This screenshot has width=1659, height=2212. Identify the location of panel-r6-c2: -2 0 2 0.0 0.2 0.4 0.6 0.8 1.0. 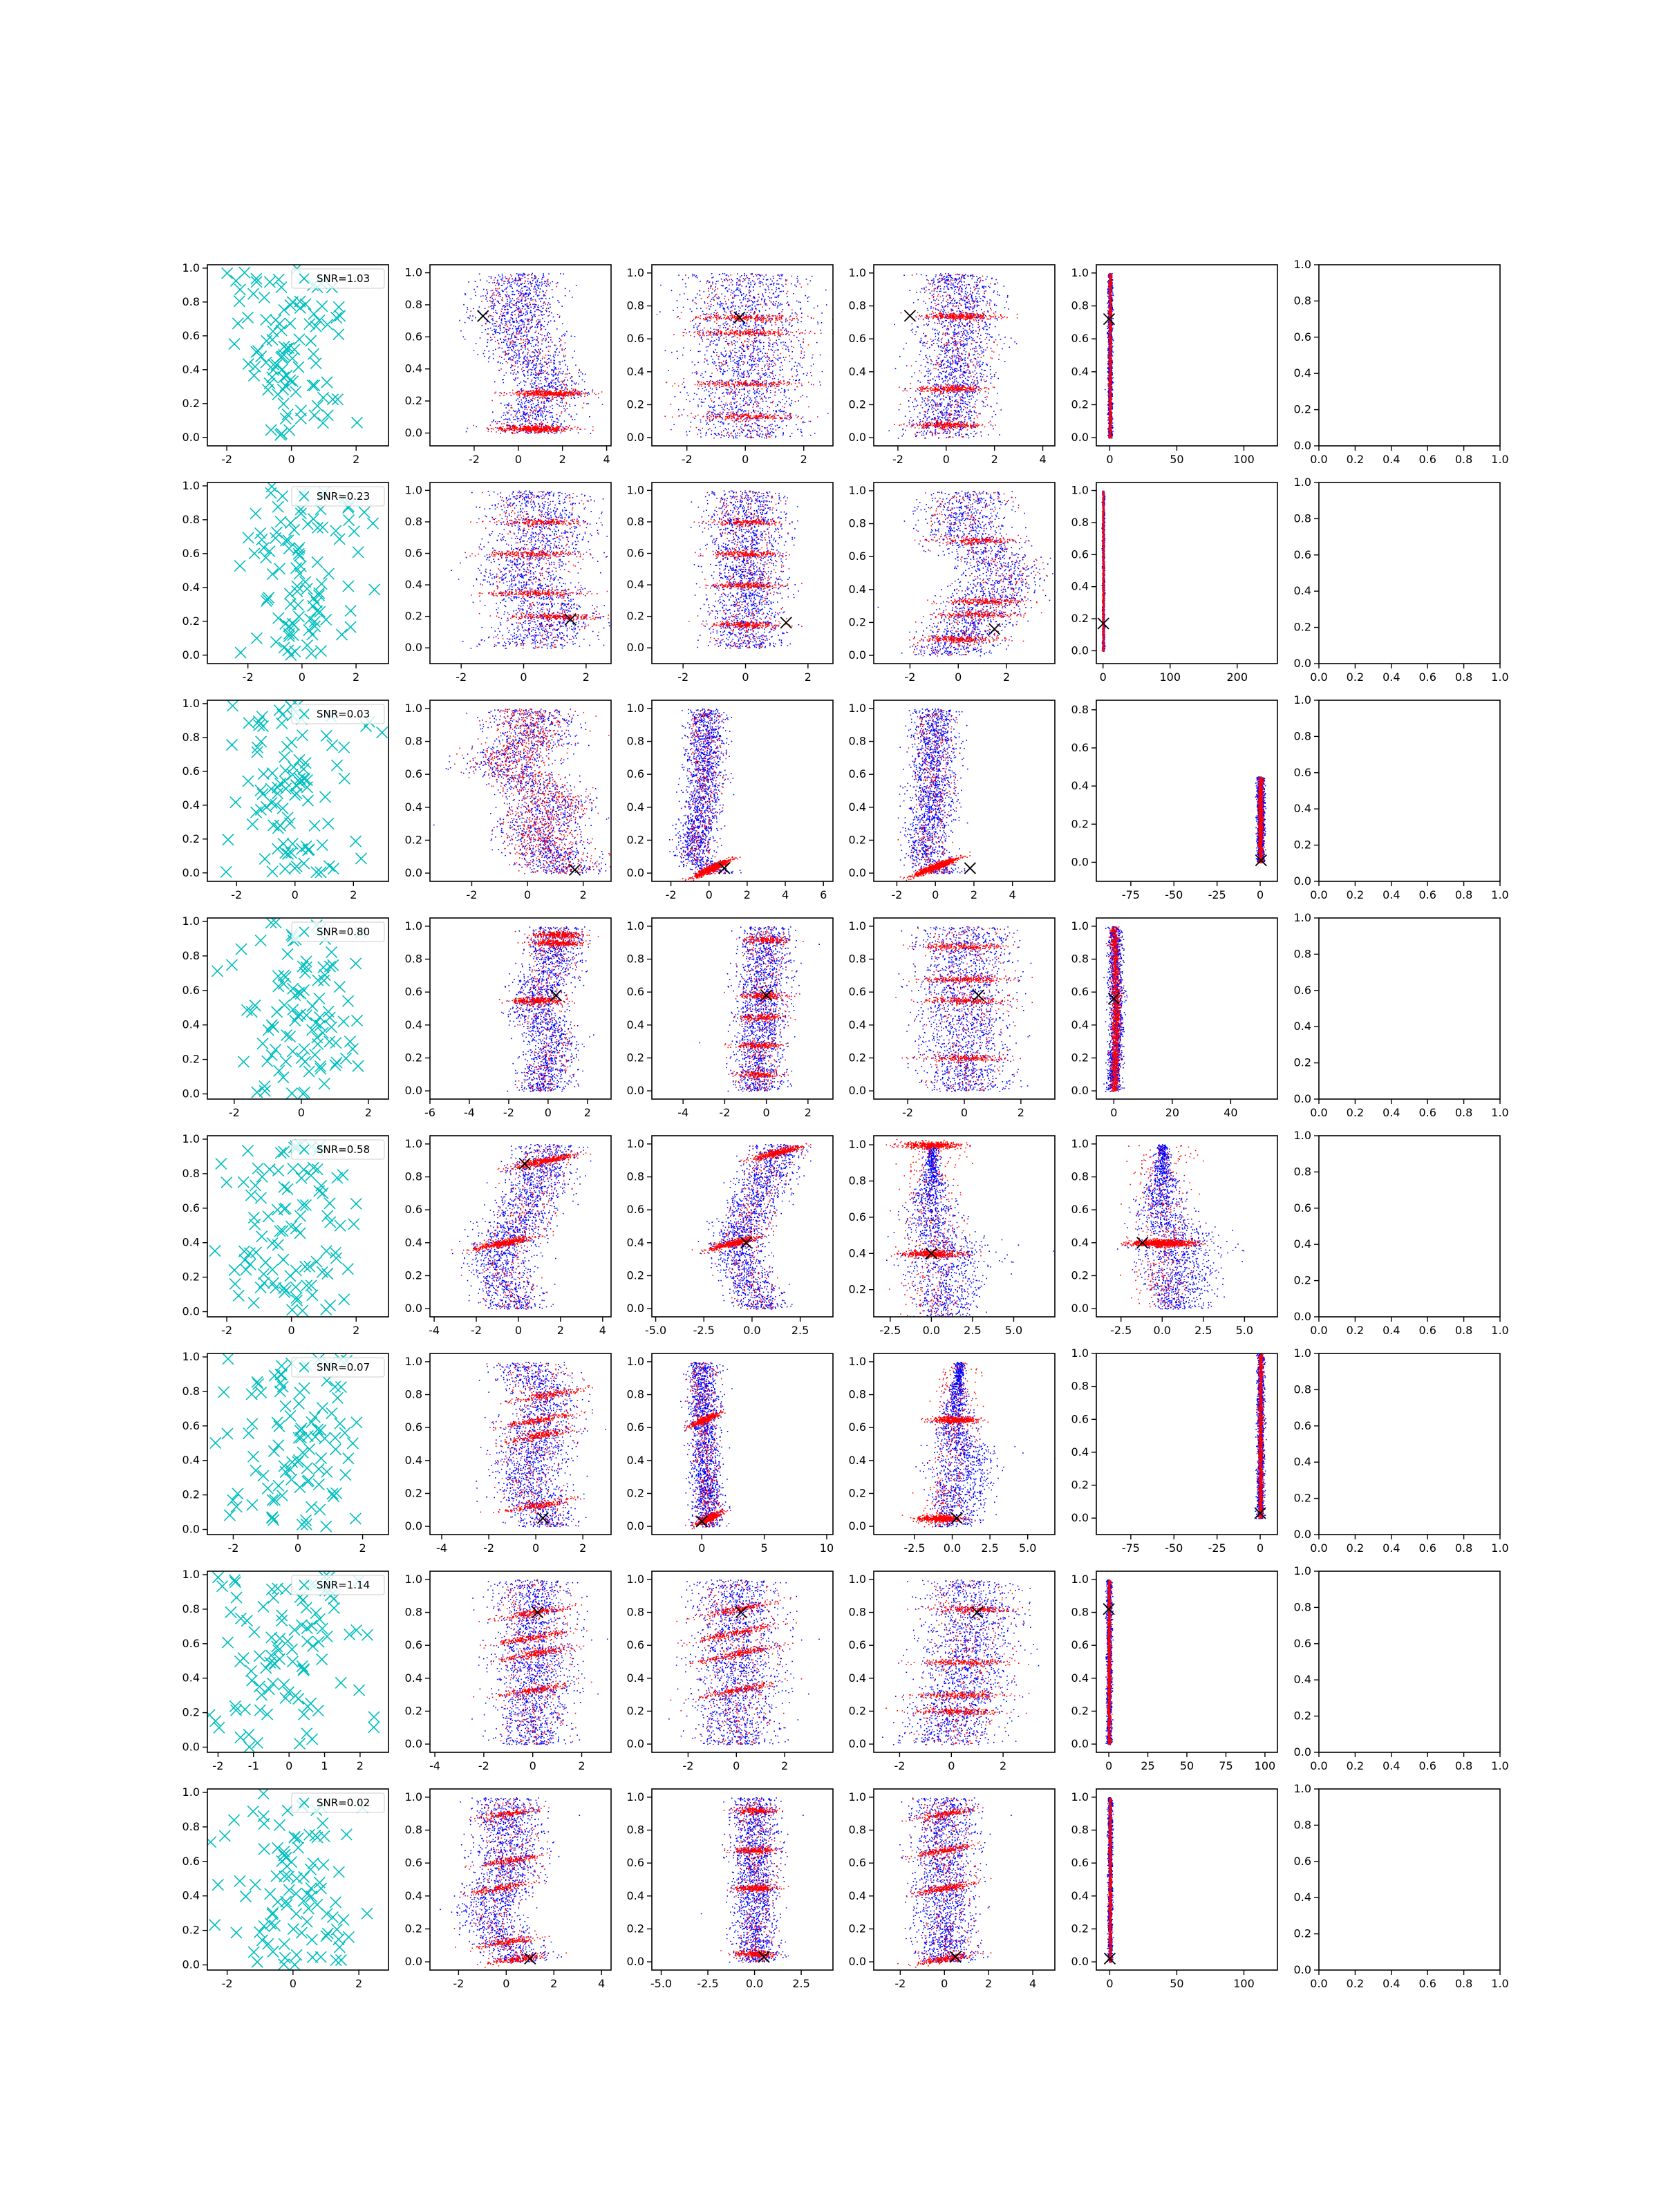
(730, 1671).